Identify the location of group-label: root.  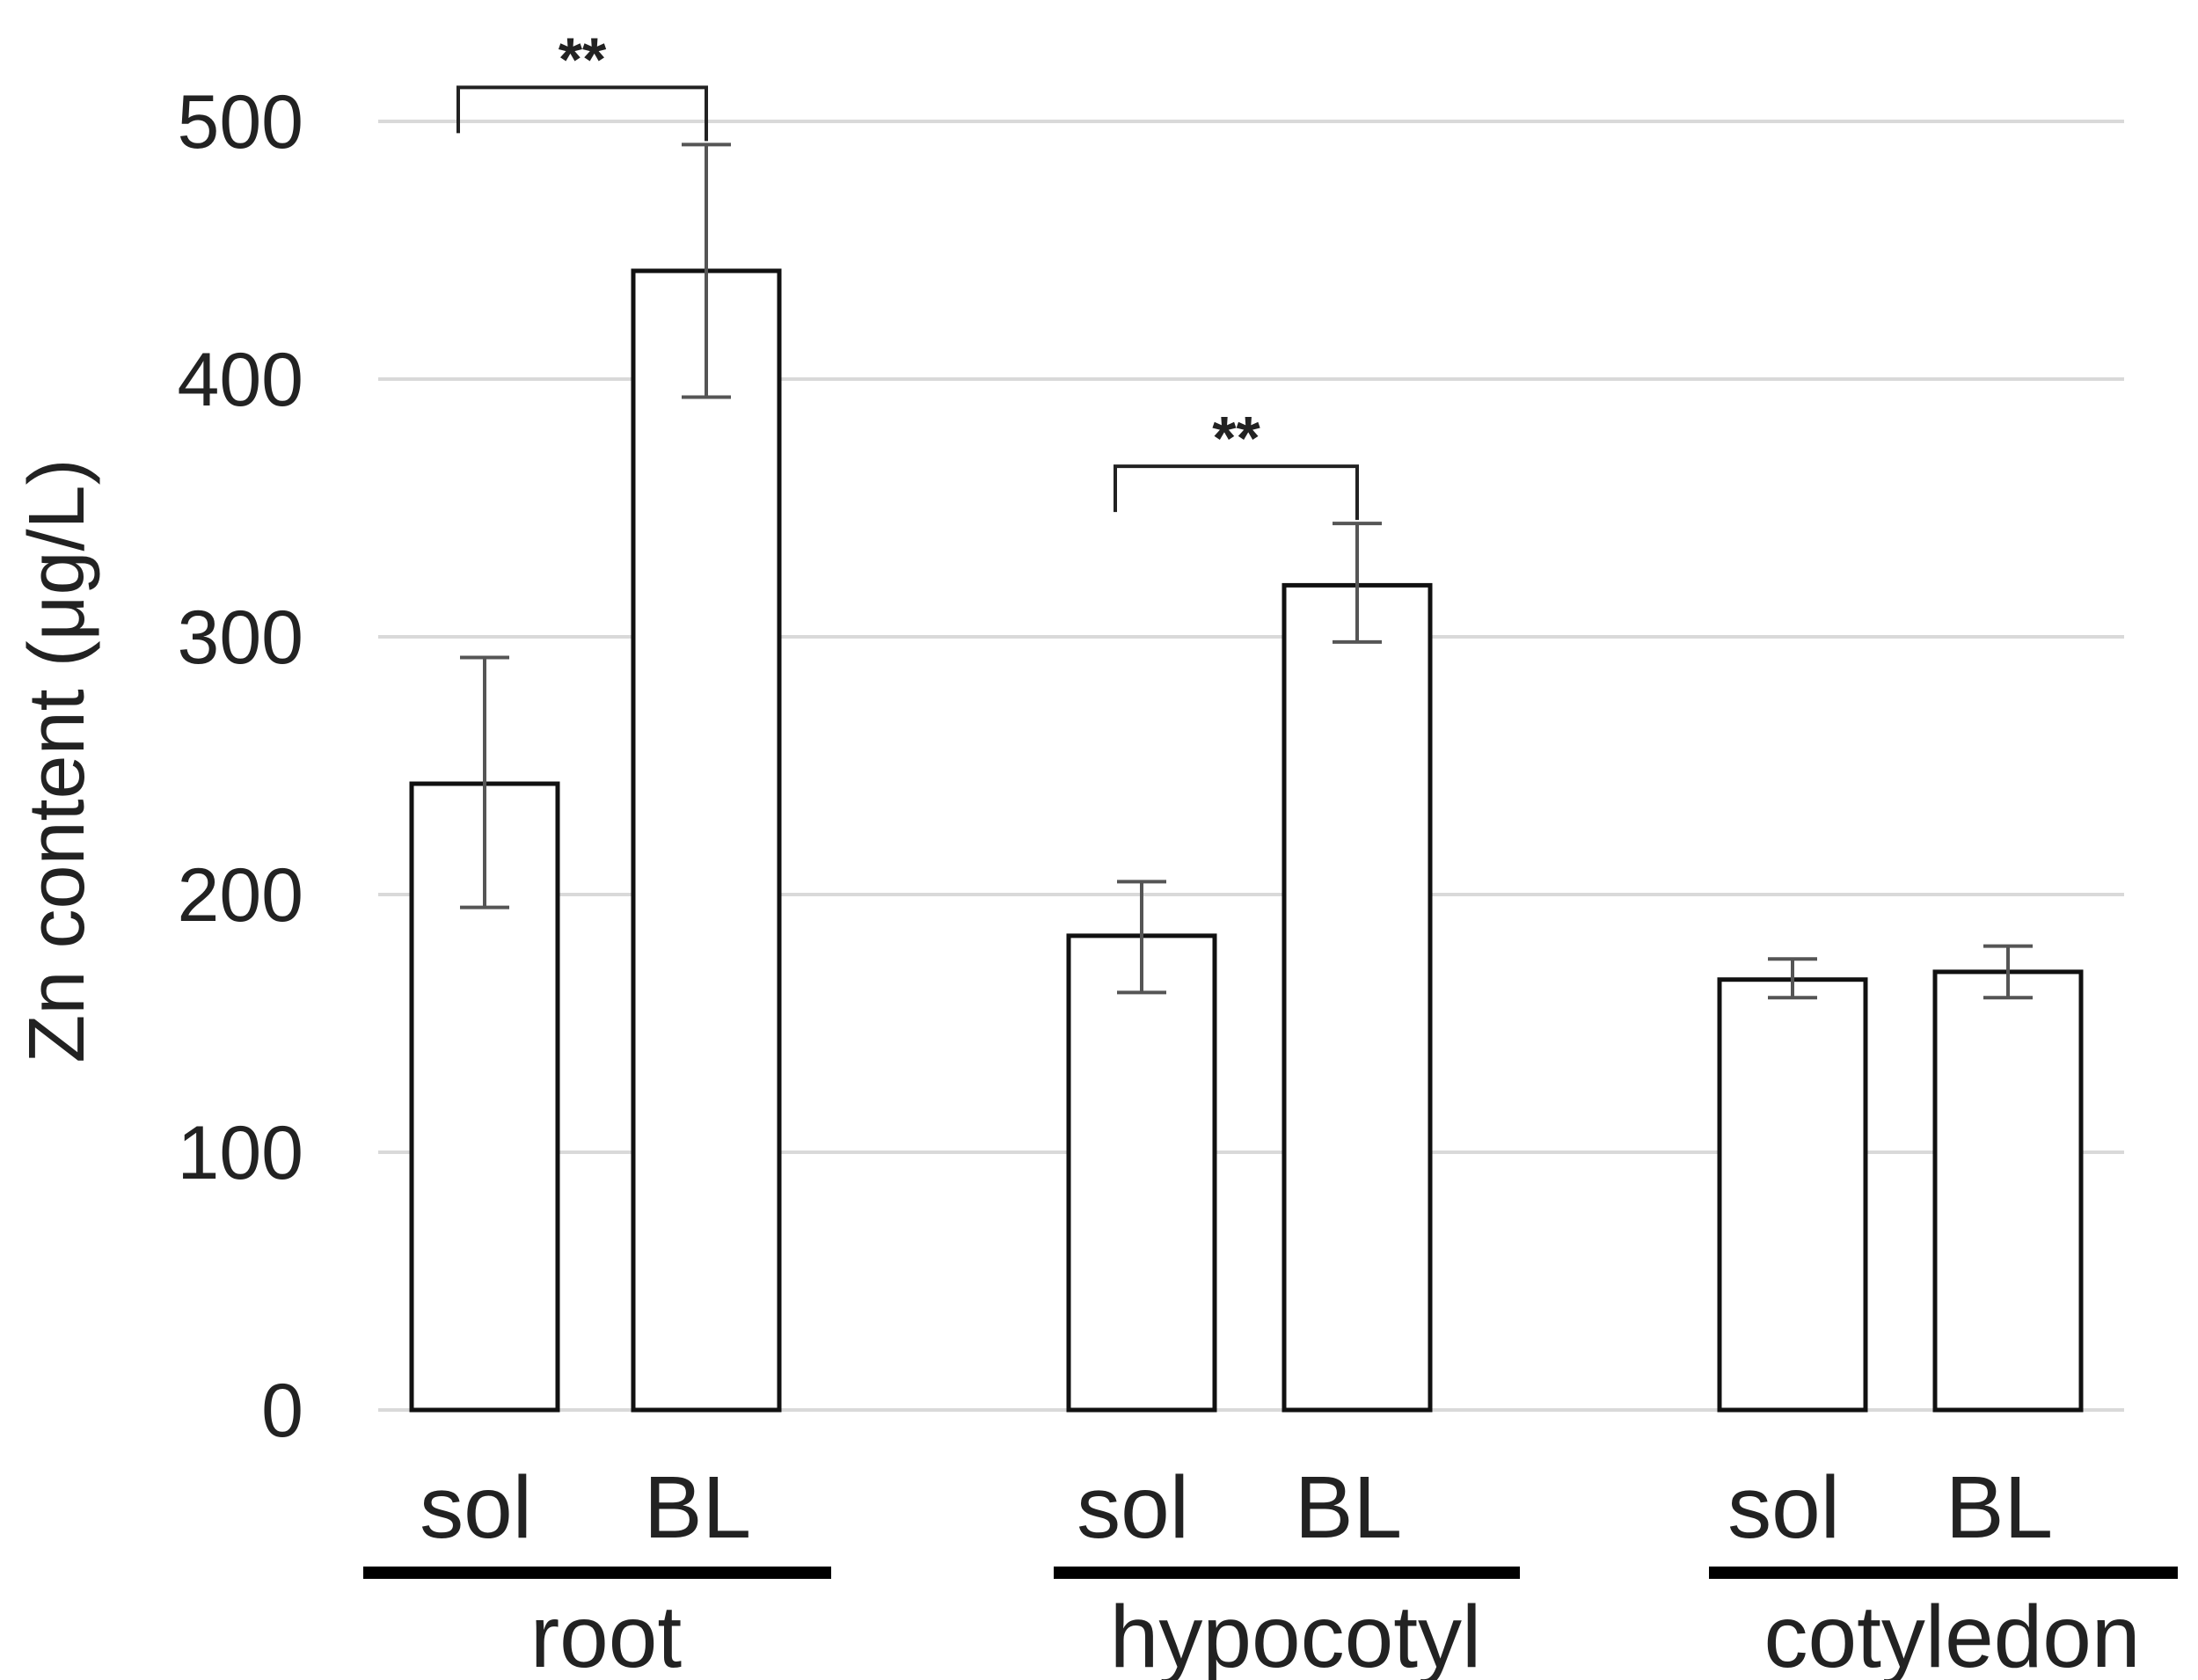
(606, 1634).